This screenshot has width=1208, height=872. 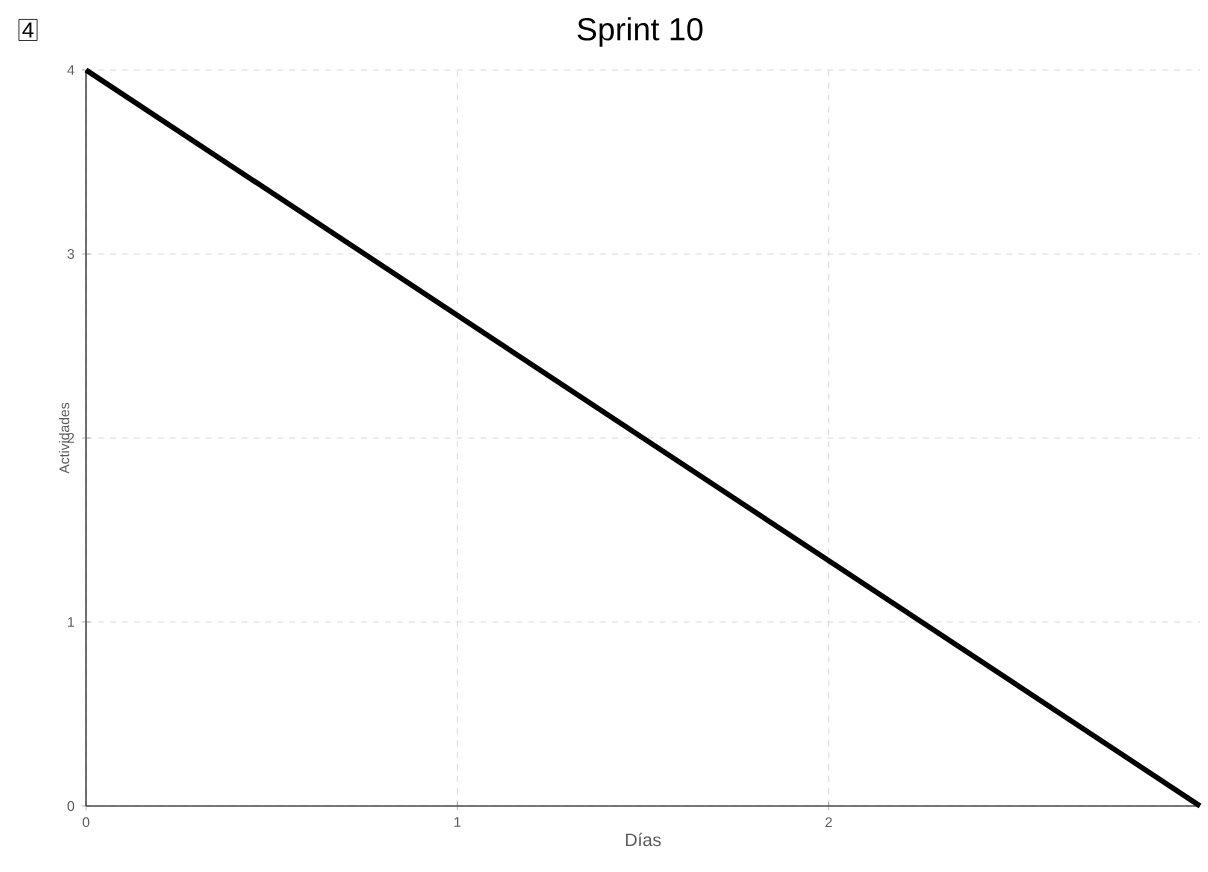 I want to click on text: 4, so click(x=28, y=30).